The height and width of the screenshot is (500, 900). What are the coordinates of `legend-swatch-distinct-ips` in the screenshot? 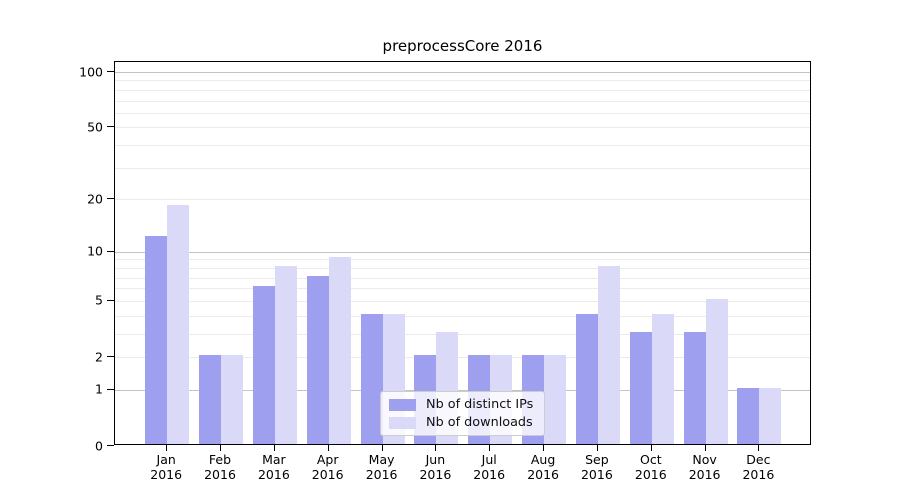 It's located at (402, 404).